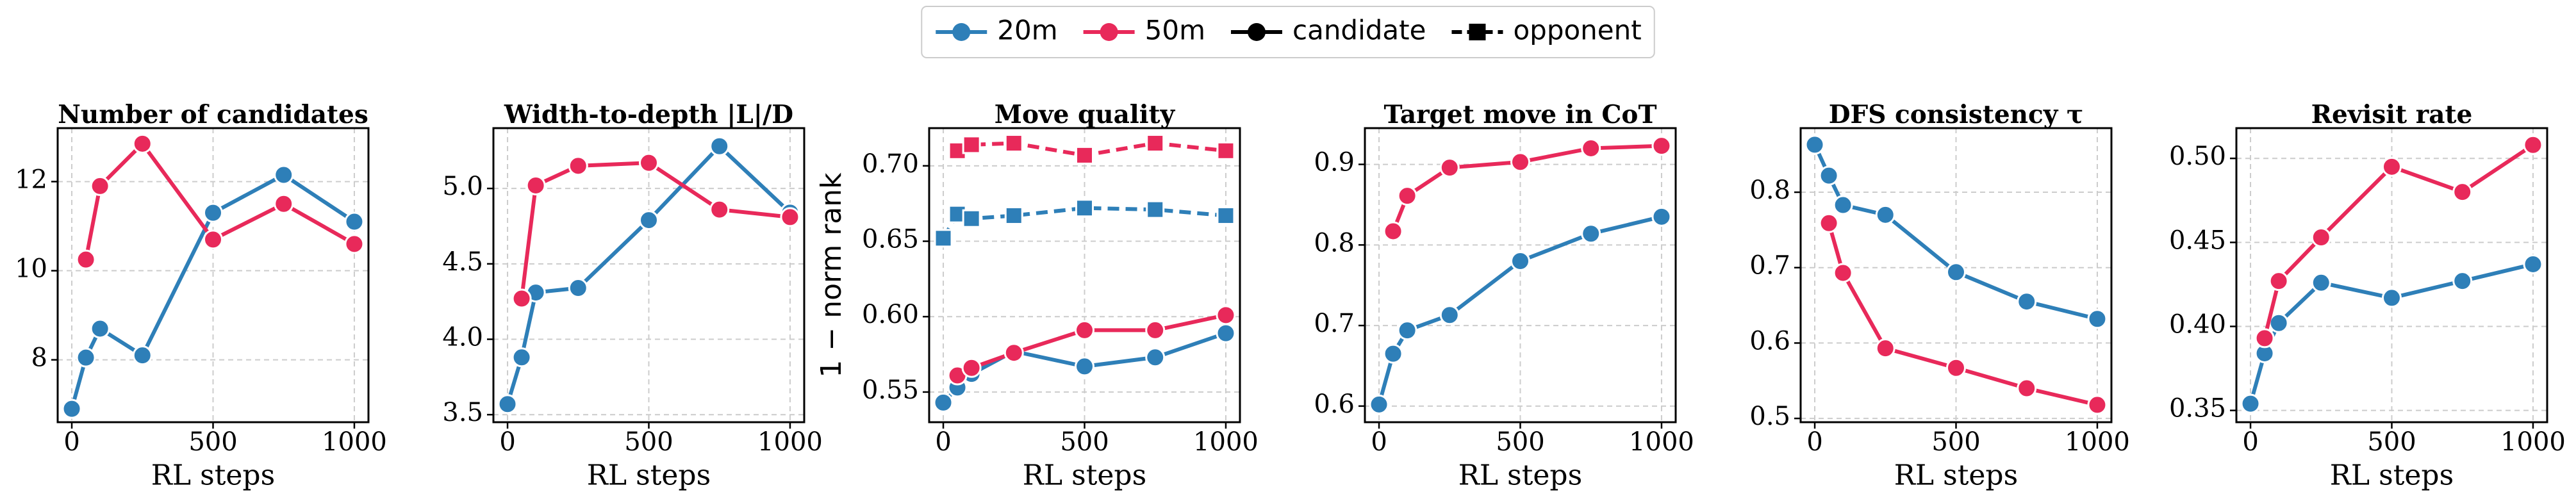 Image resolution: width=2576 pixels, height=501 pixels. What do you see at coordinates (1288, 32) in the screenshot?
I see `legend-box` at bounding box center [1288, 32].